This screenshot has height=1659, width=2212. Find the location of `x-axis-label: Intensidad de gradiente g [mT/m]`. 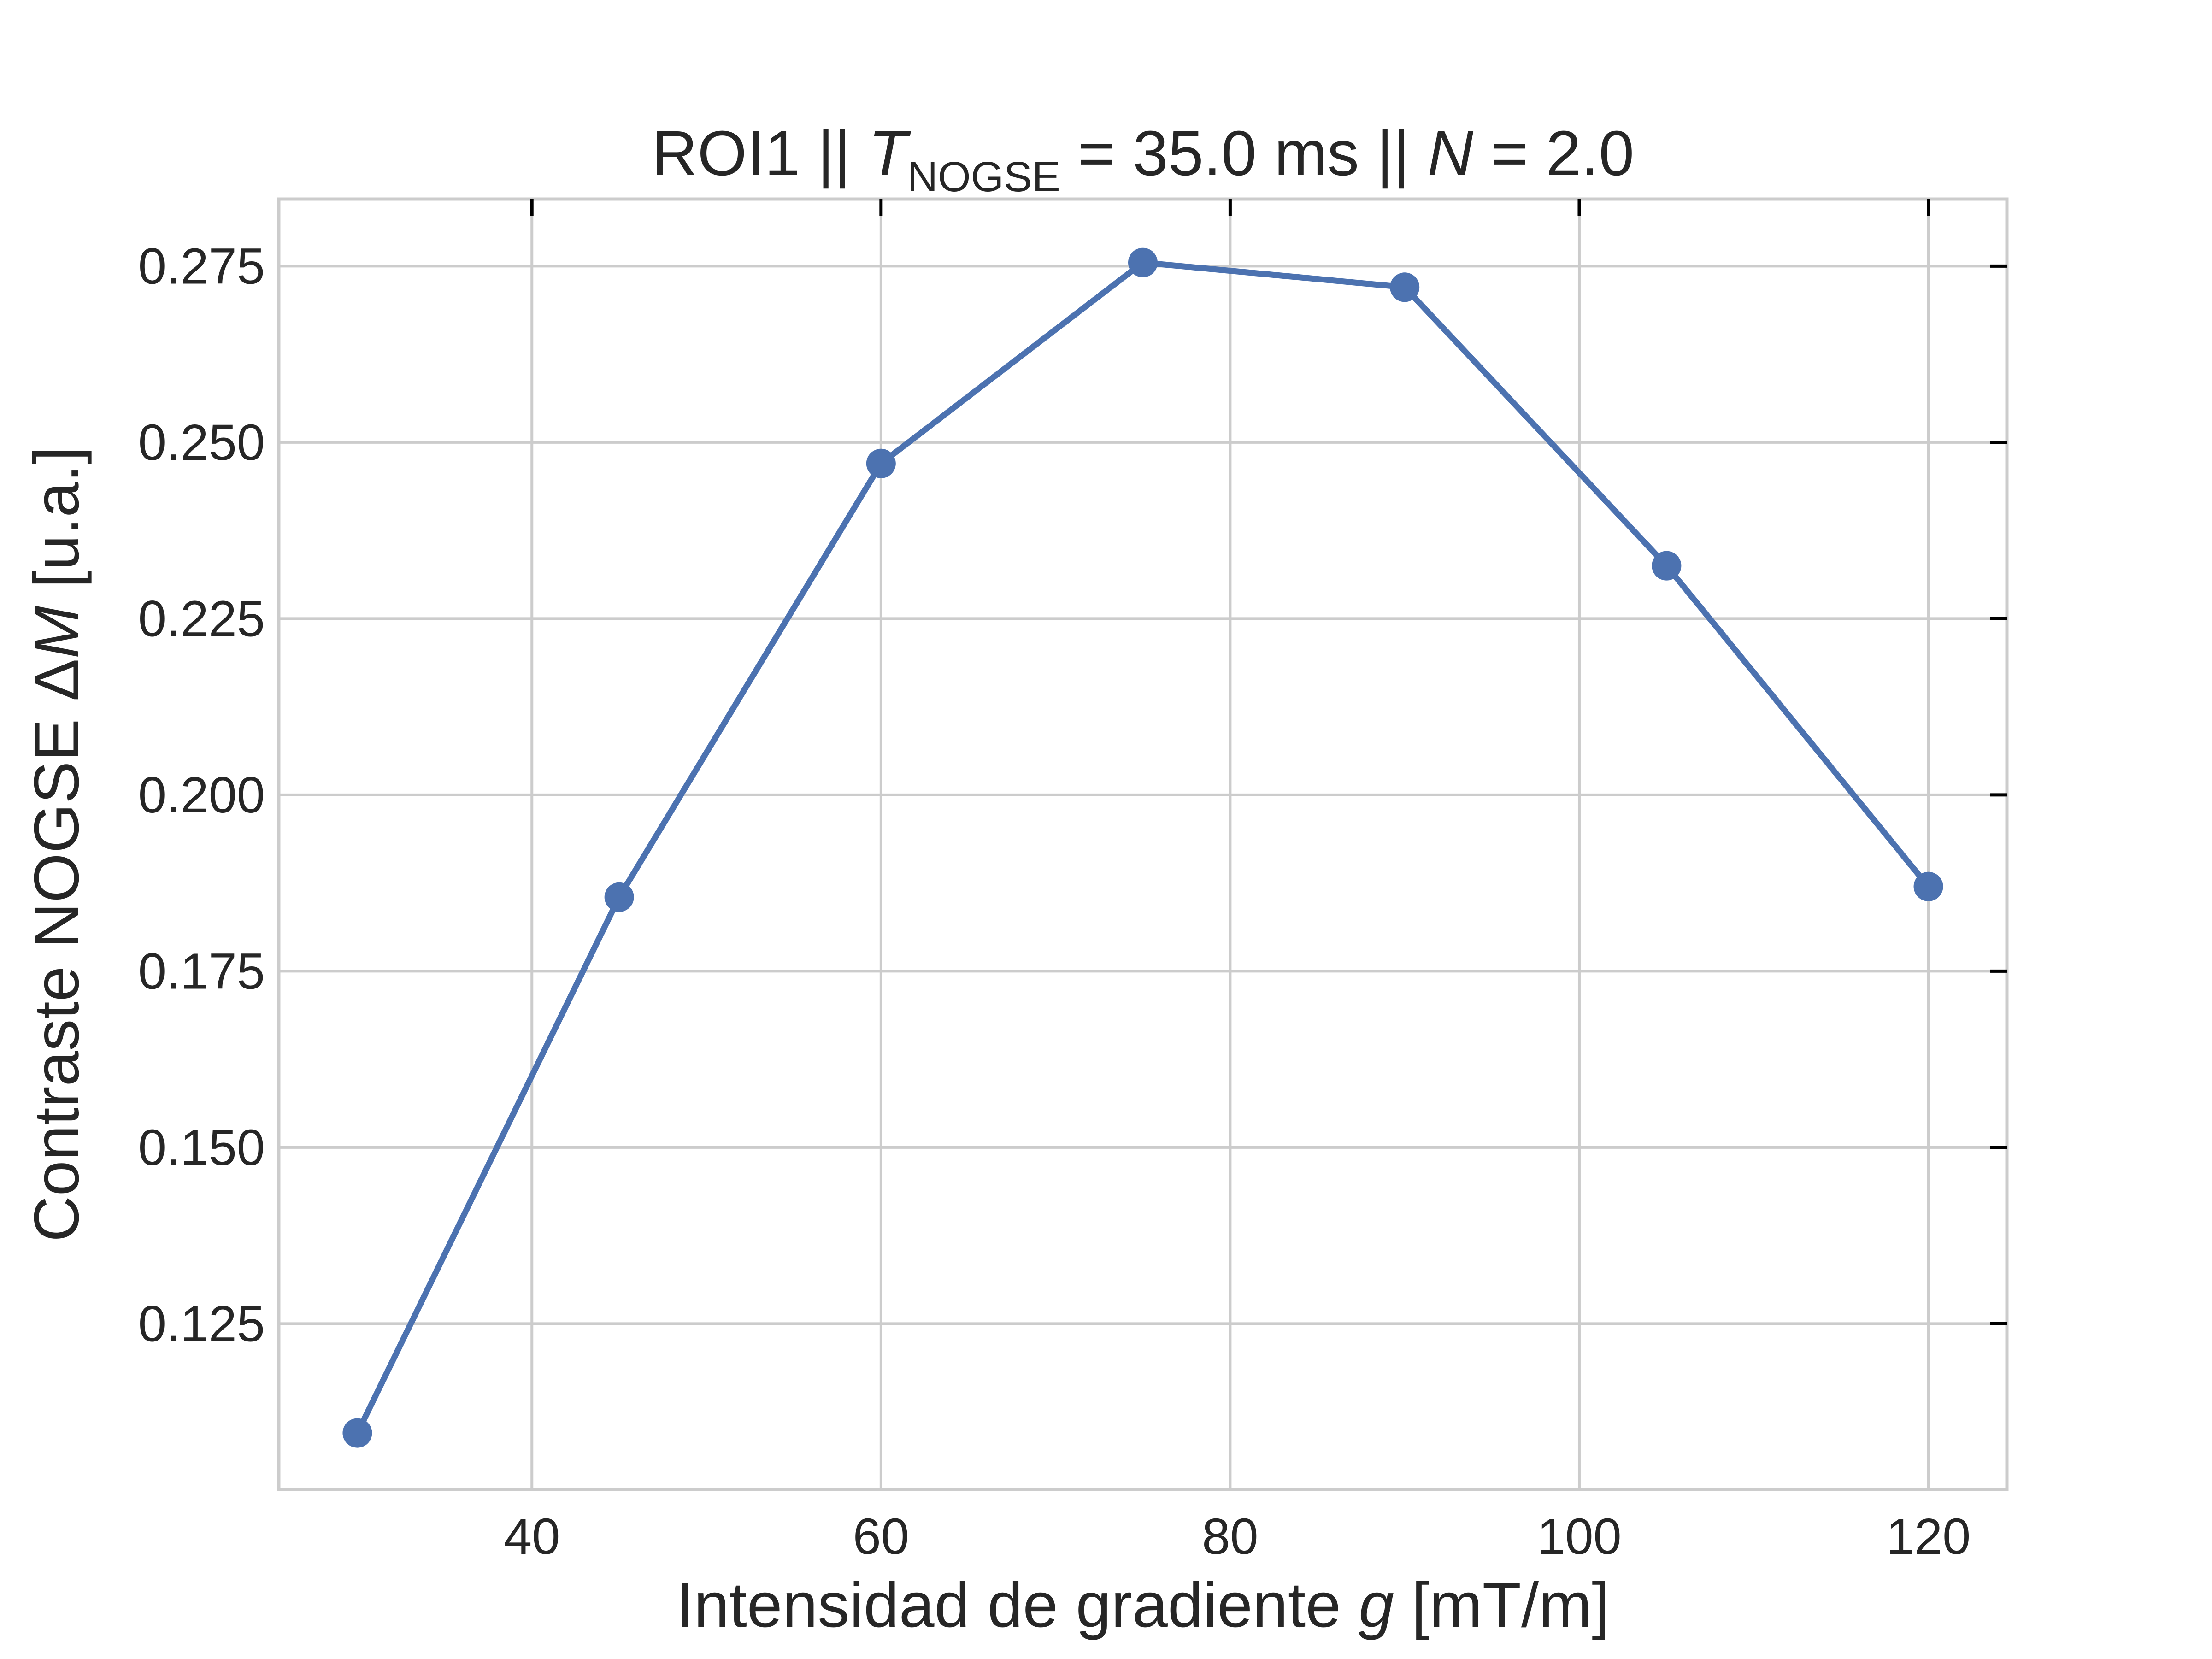

x-axis-label: Intensidad de gradiente g [mT/m] is located at coordinates (1142, 1605).